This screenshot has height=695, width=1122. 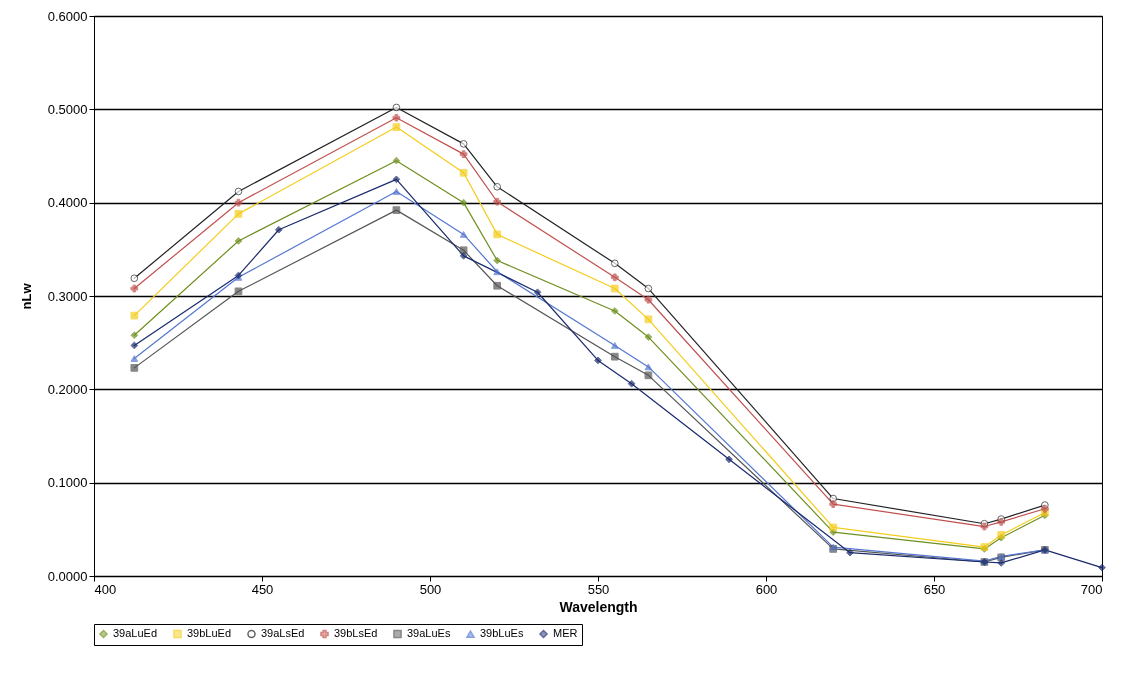 I want to click on x-tick-label: 700, so click(x=1091, y=589).